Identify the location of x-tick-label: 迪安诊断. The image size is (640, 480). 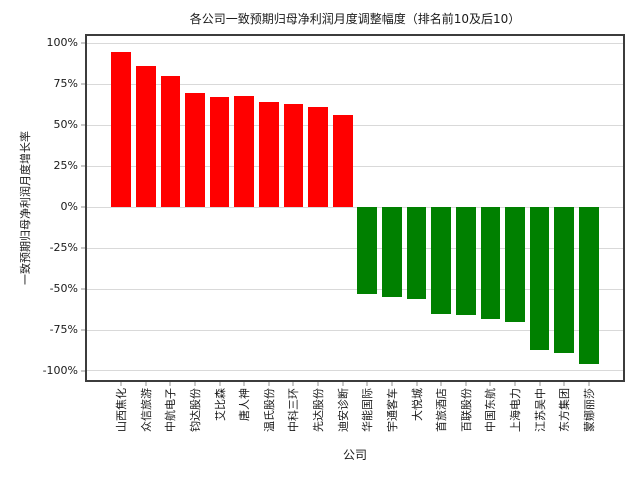
(343, 410).